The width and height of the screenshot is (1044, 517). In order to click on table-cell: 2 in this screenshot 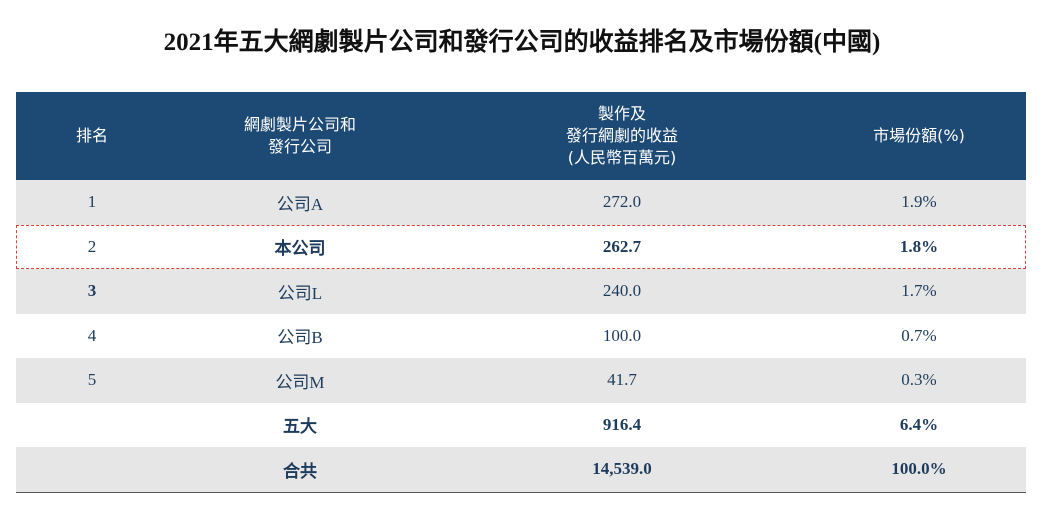, I will do `click(92, 246)`.